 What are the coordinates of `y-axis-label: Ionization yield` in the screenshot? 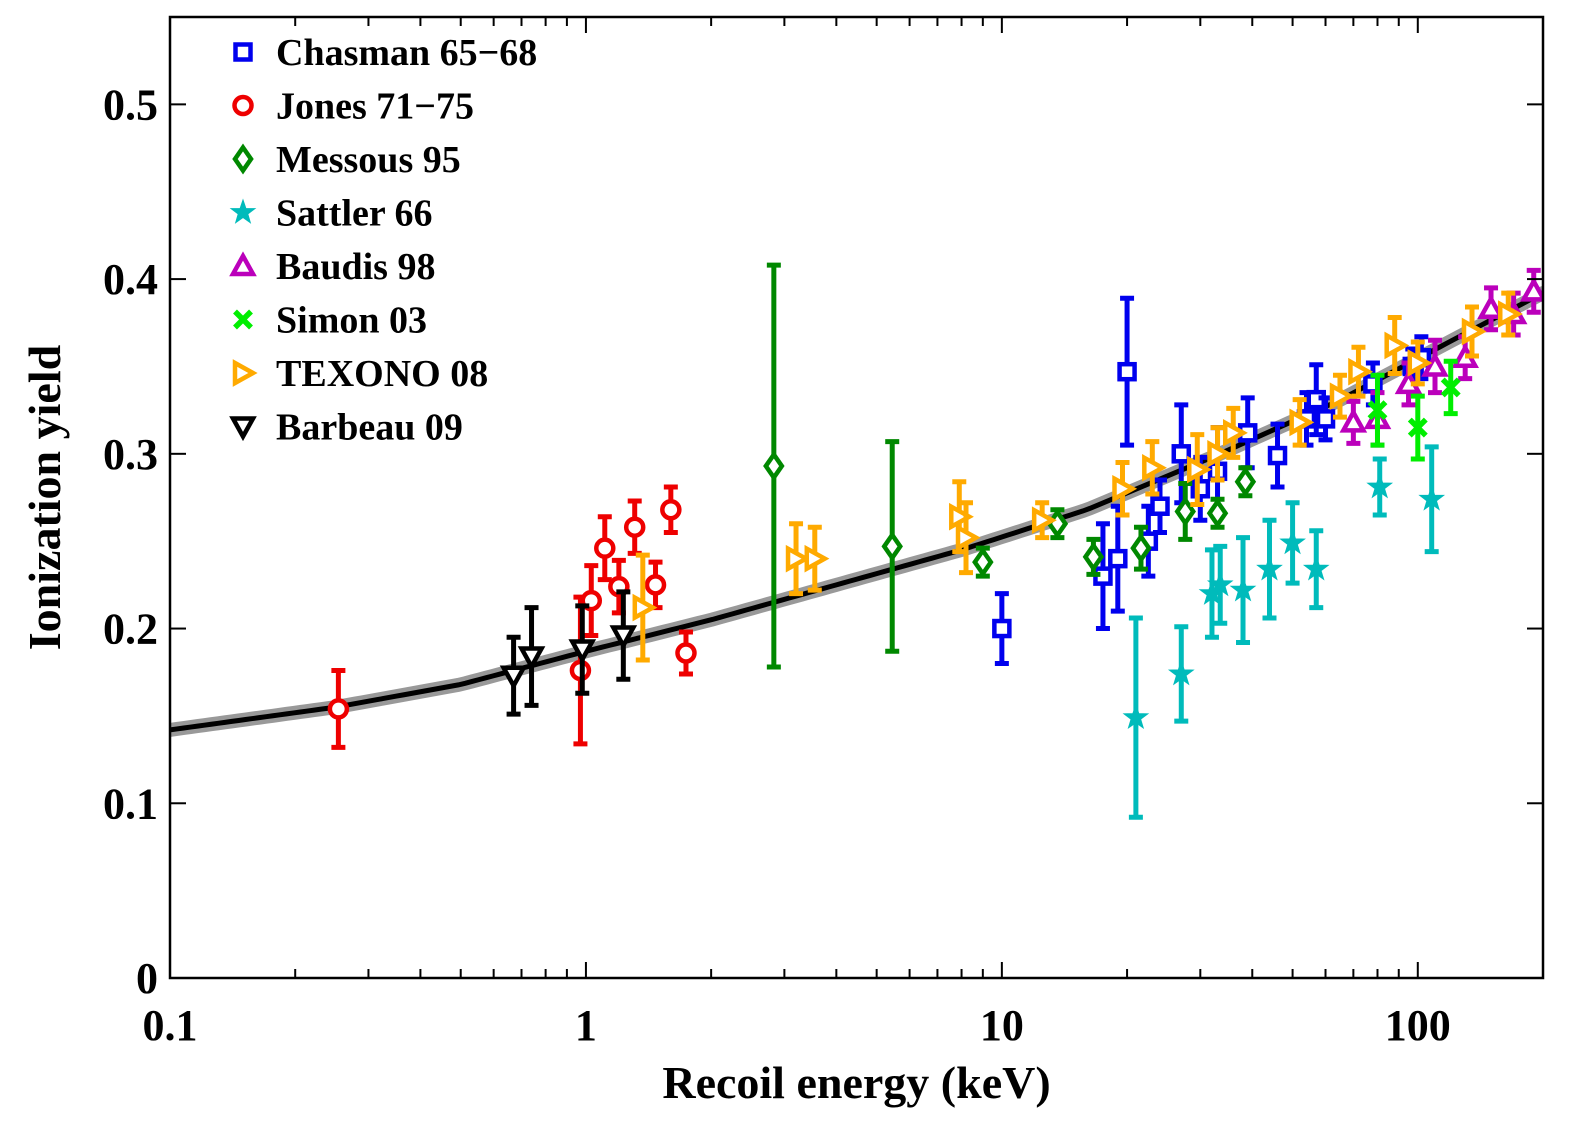 It's located at (44, 497).